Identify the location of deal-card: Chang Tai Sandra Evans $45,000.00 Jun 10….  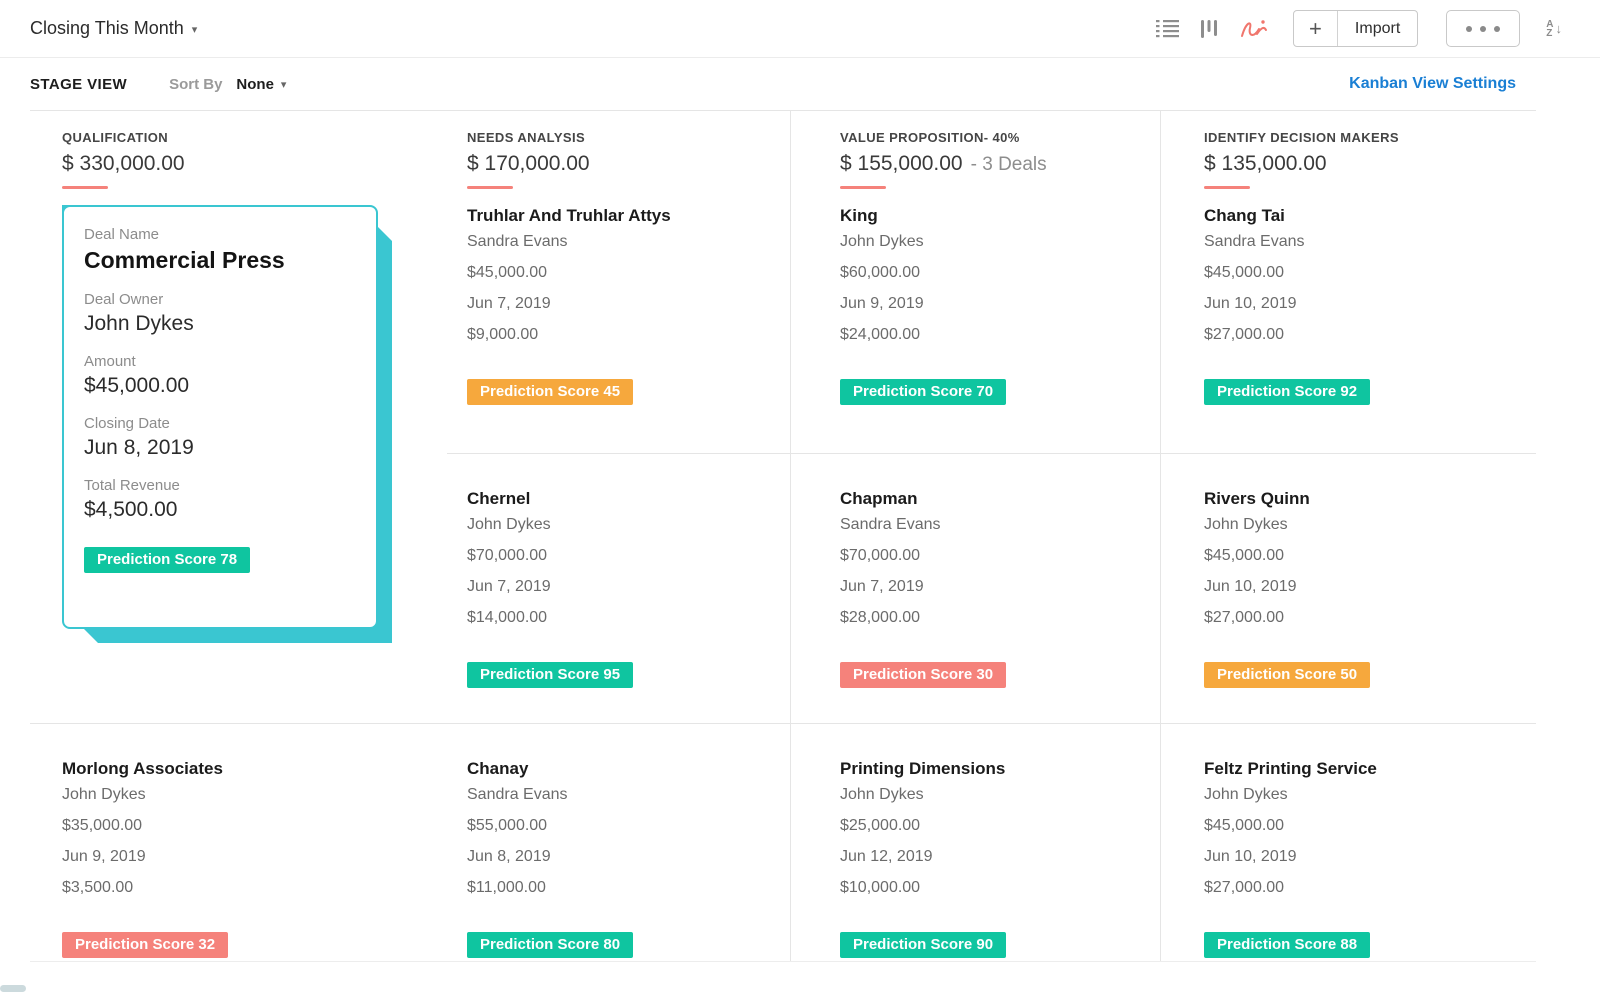
(1370, 305).